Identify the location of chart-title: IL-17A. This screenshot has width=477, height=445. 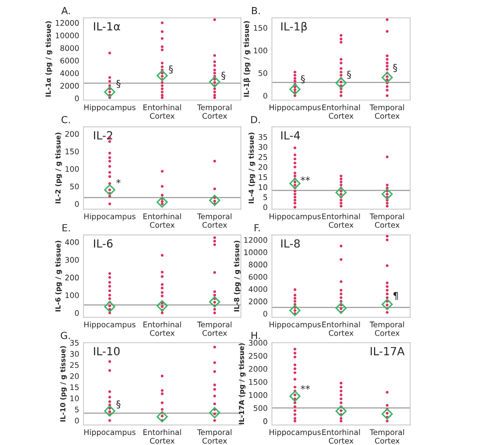
(387, 351).